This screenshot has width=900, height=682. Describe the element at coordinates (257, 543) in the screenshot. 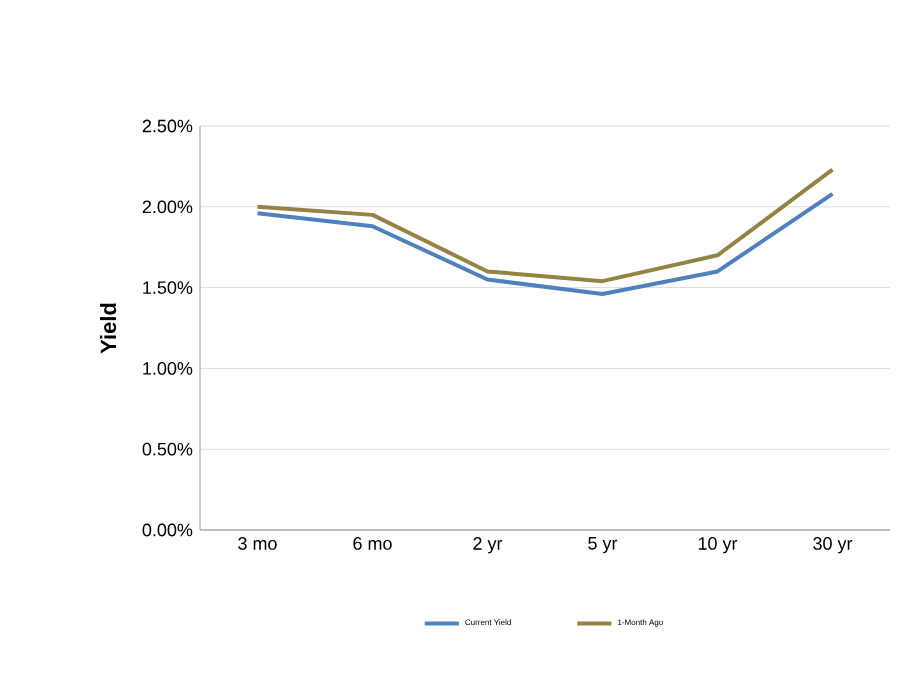

I see `x-tick-label: 3 mo` at that location.